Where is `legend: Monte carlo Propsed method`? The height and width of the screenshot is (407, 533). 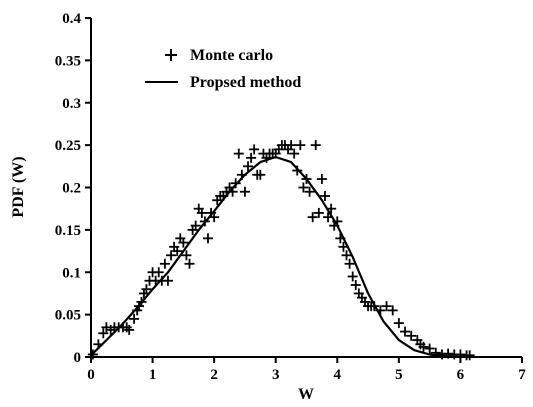
legend: Monte carlo Propsed method is located at coordinates (223, 69).